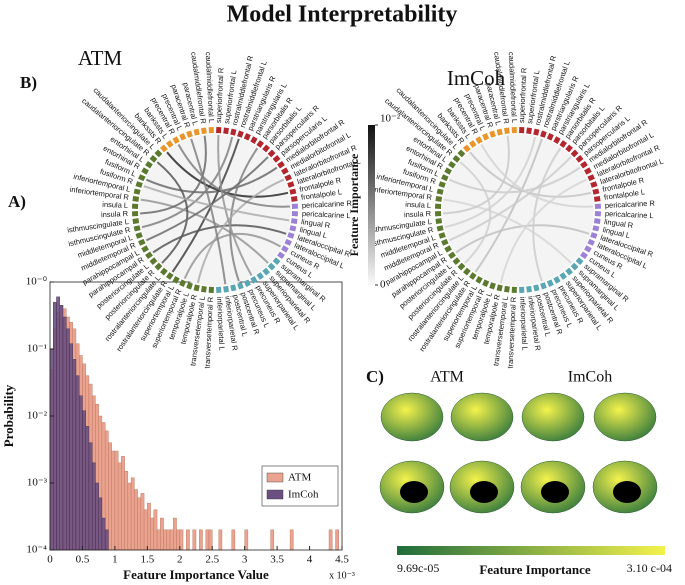  Describe the element at coordinates (629, 214) in the screenshot. I see `node-label: pericalcarine L` at that location.